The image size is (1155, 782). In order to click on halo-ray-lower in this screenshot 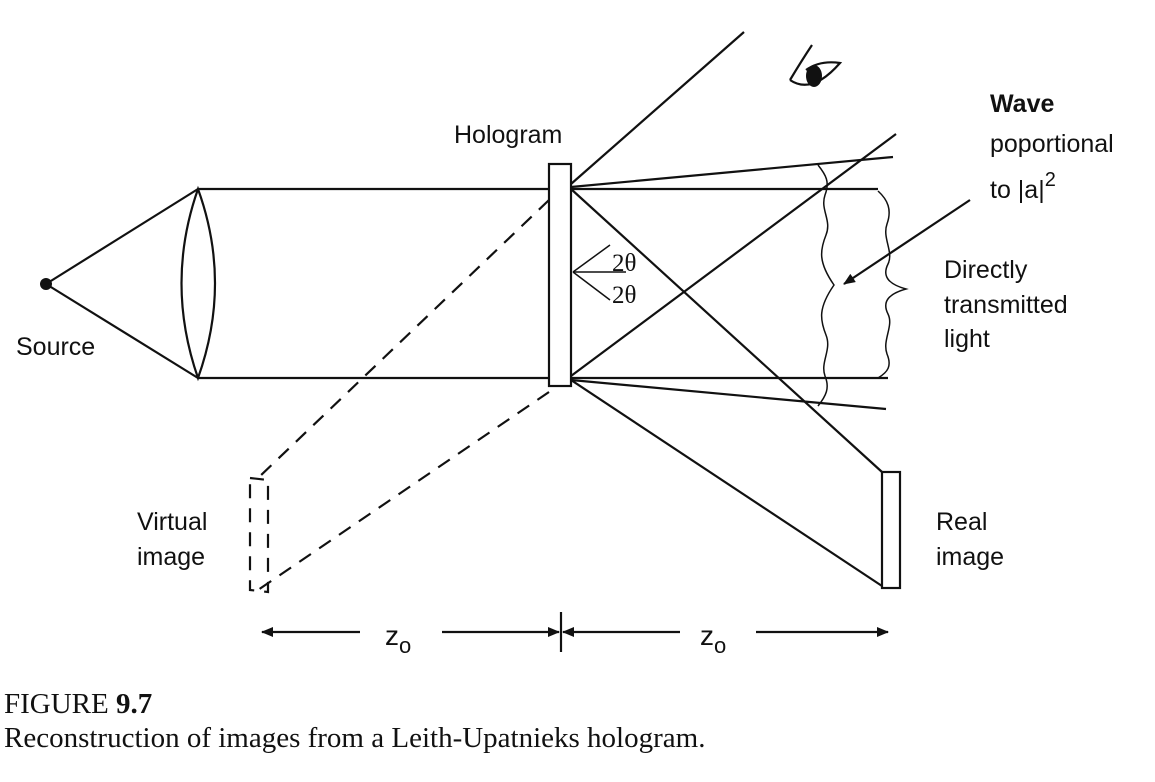, I will do `click(728, 394)`.